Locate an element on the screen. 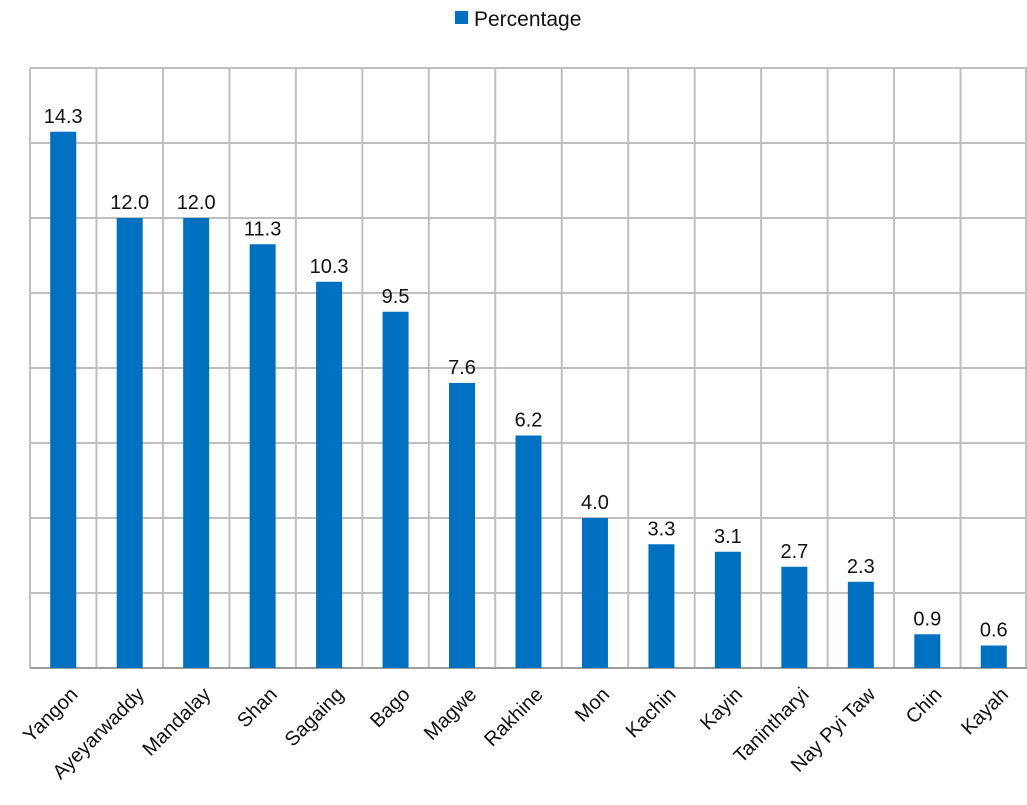 The image size is (1027, 805). bar-sagaing is located at coordinates (329, 474).